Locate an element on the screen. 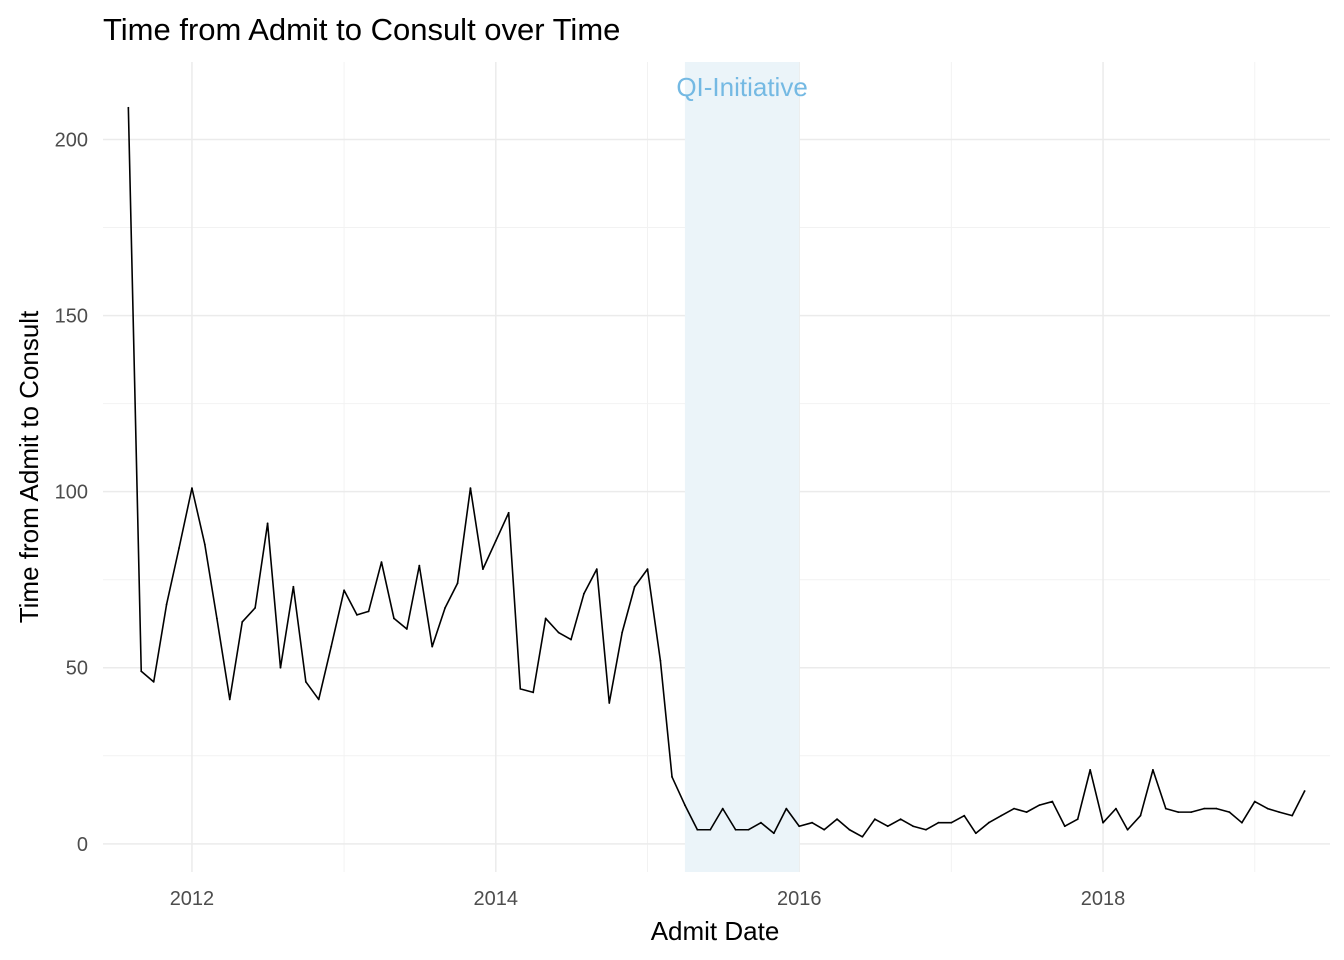 The image size is (1344, 960). y-axis-title: Time from Admit to Consult is located at coordinates (29, 466).